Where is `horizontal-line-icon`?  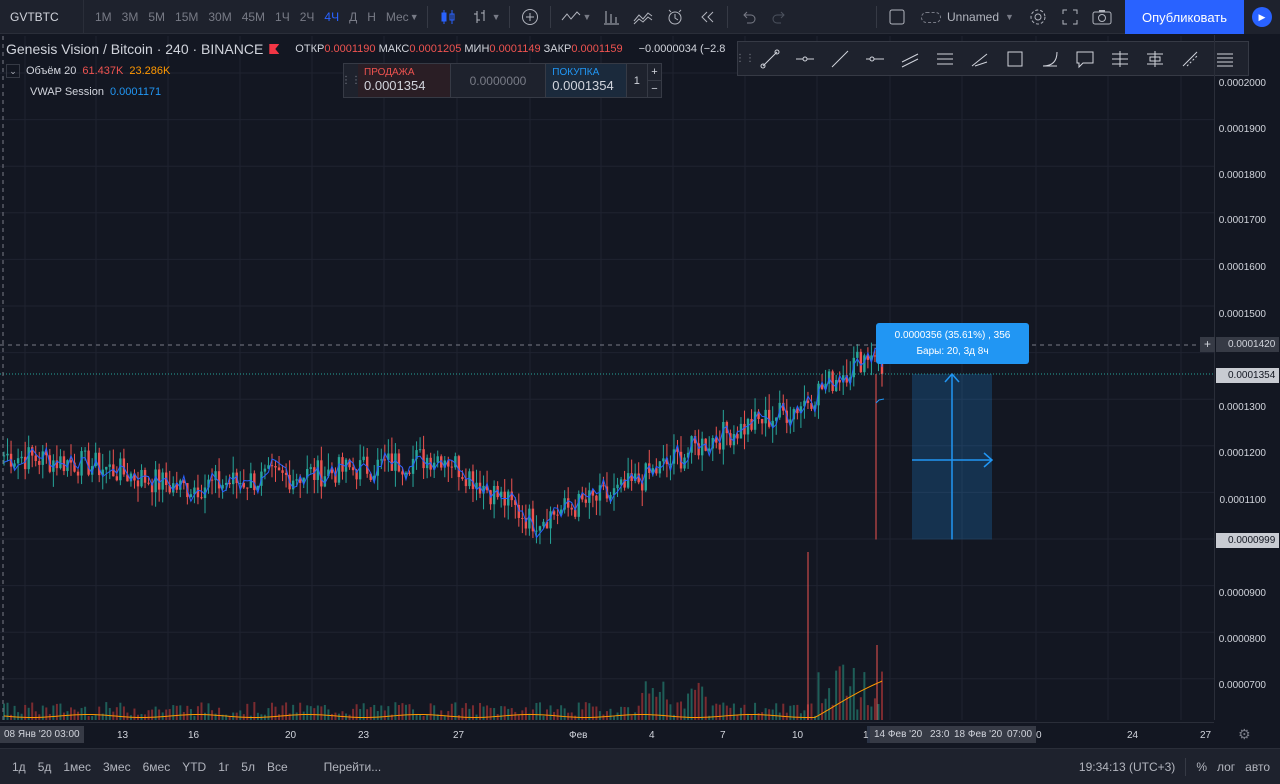 horizontal-line-icon is located at coordinates (804, 58).